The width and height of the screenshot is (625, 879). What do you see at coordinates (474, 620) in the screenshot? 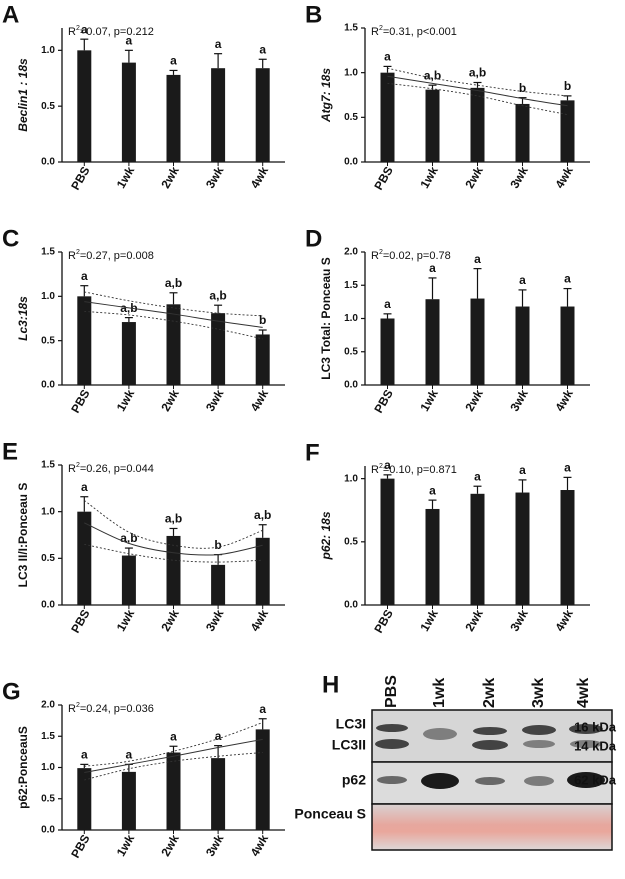
I see `x-tick-label: 2wk` at bounding box center [474, 620].